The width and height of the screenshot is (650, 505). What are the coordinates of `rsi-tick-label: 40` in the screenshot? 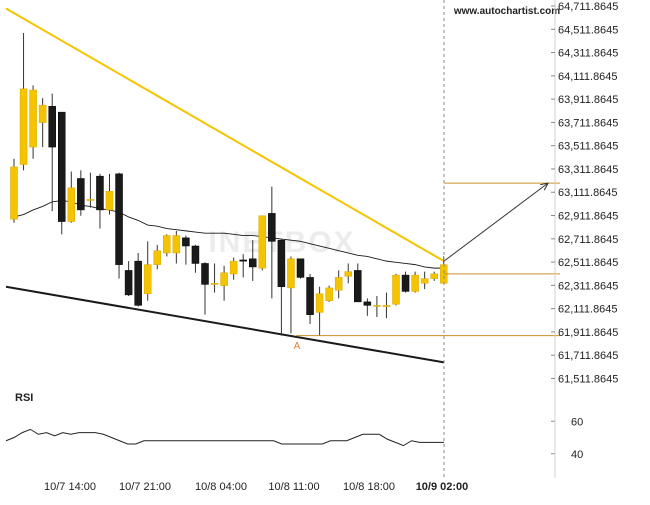 It's located at (577, 455).